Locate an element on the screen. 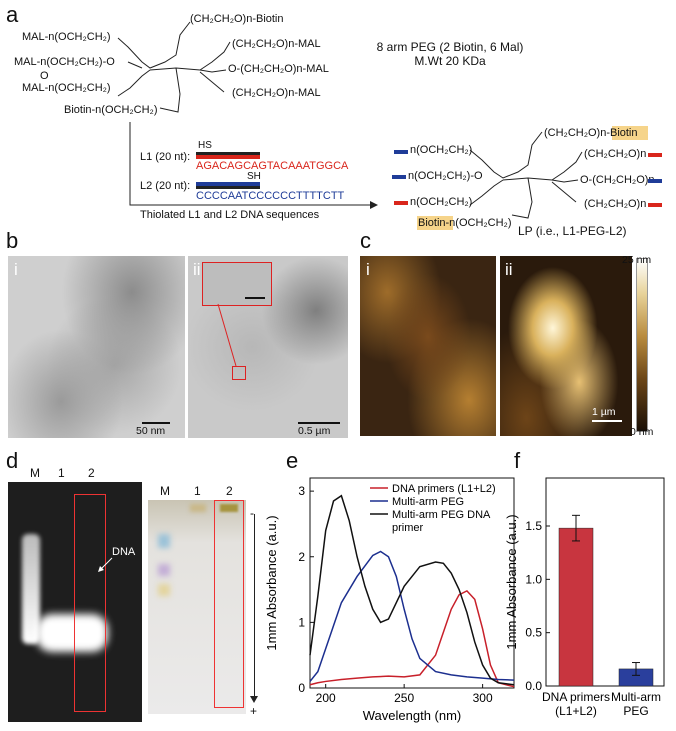 The height and width of the screenshot is (731, 676). l1-thiol-tag: HS is located at coordinates (205, 145).